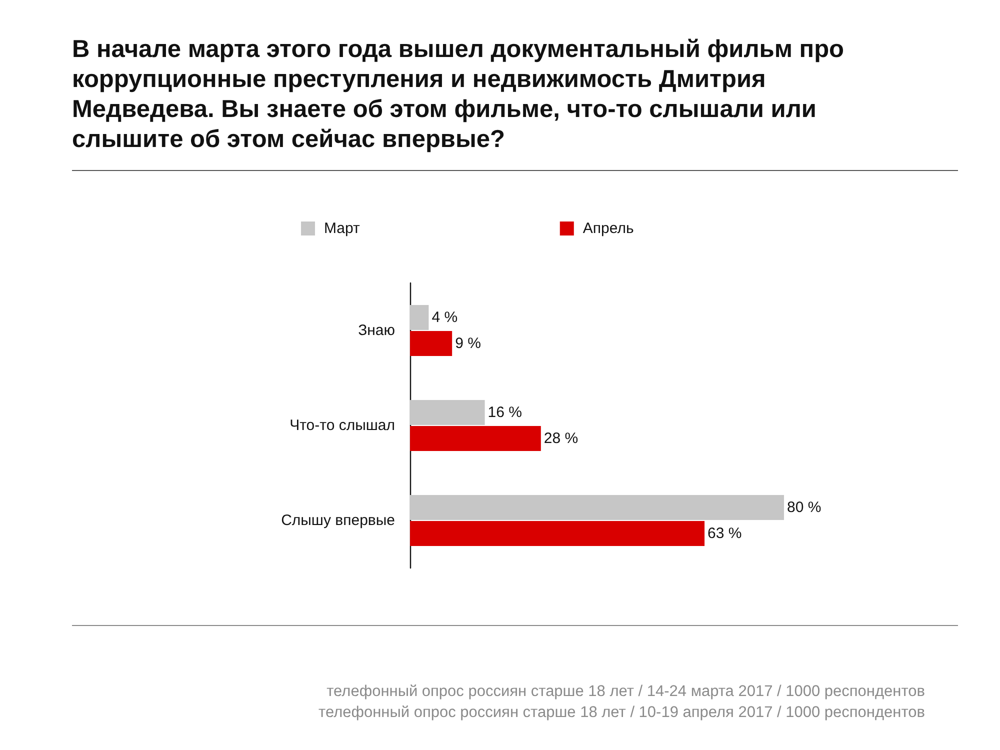 The height and width of the screenshot is (750, 1000). What do you see at coordinates (625, 692) in the screenshot?
I see `text: телефонный опрос россиян старше 18 лет / 14-24 марта 2017 / 1000 респондентов` at bounding box center [625, 692].